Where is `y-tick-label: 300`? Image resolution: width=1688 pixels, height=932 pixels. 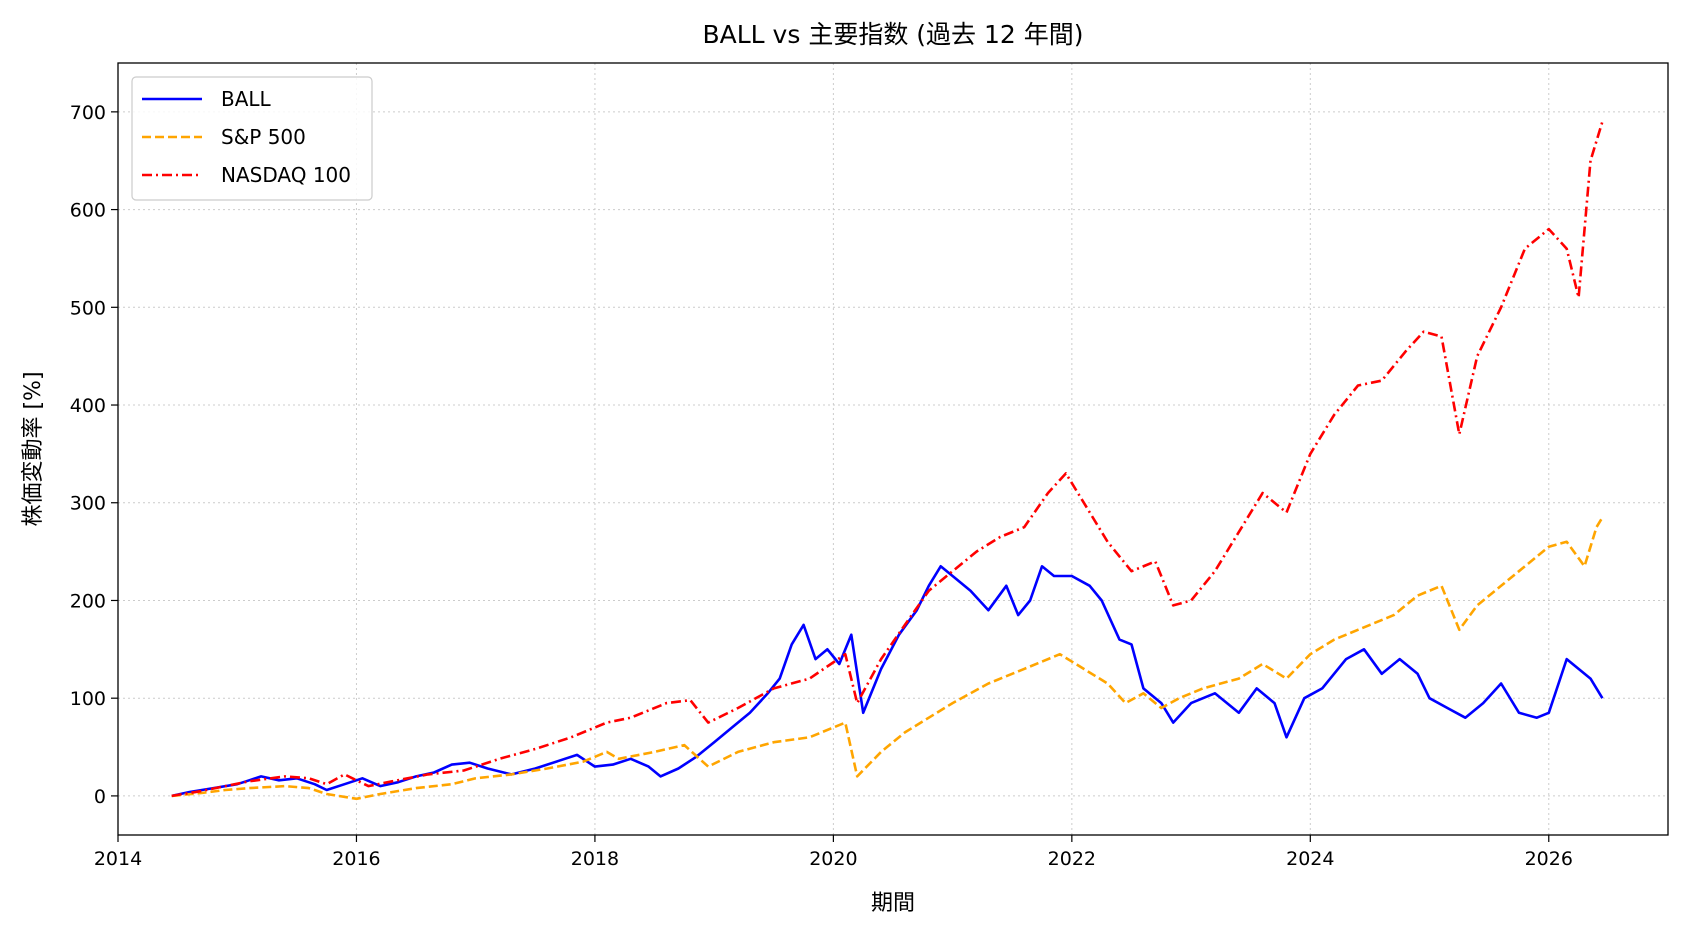
y-tick-label: 300 is located at coordinates (88, 504).